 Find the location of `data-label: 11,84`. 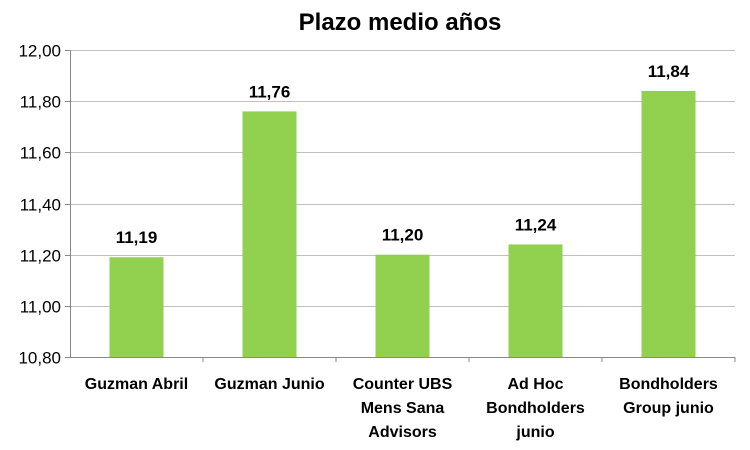

data-label: 11,84 is located at coordinates (669, 71).